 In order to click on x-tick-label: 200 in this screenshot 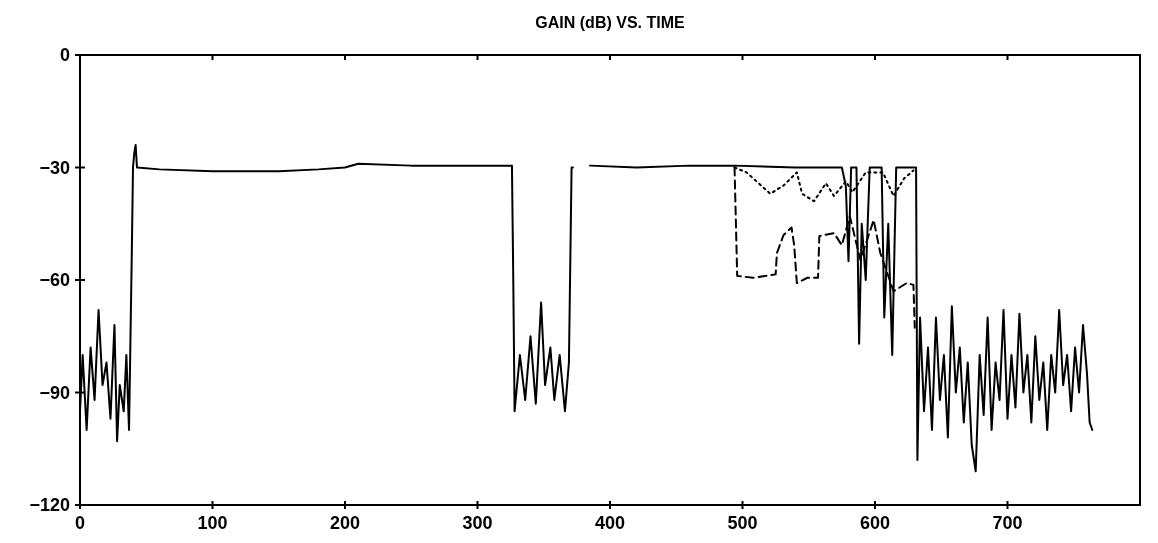, I will do `click(345, 523)`.